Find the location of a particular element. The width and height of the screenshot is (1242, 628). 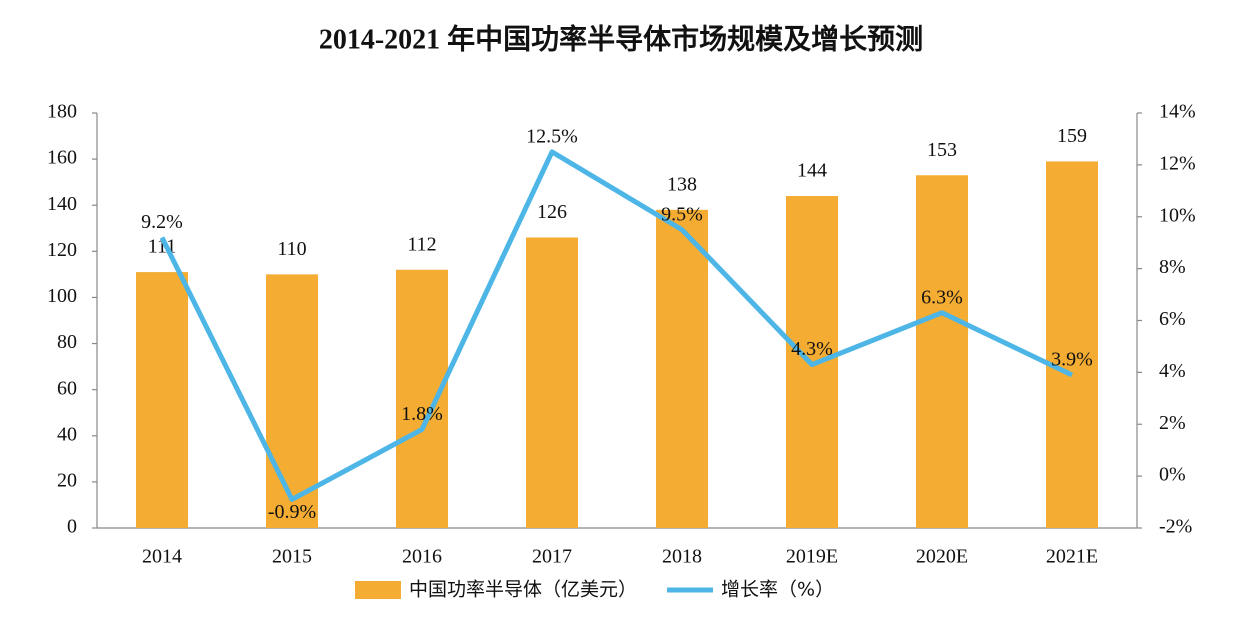

legend-swatch is located at coordinates (378, 590).